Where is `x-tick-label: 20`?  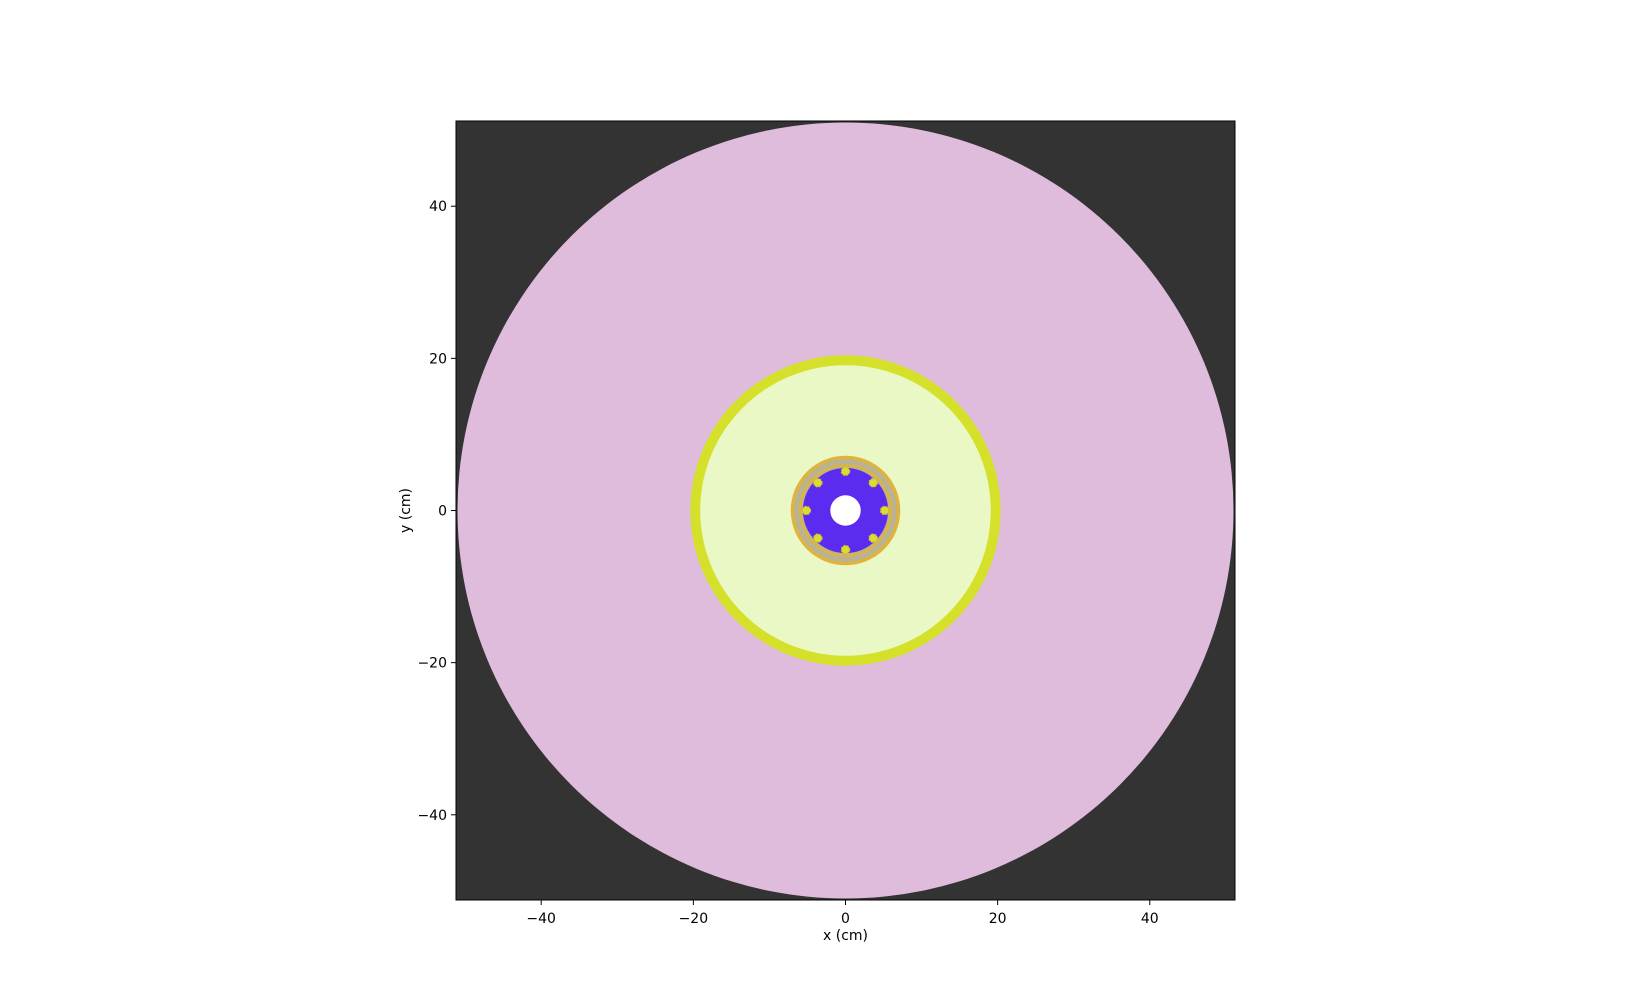
x-tick-label: 20 is located at coordinates (998, 919).